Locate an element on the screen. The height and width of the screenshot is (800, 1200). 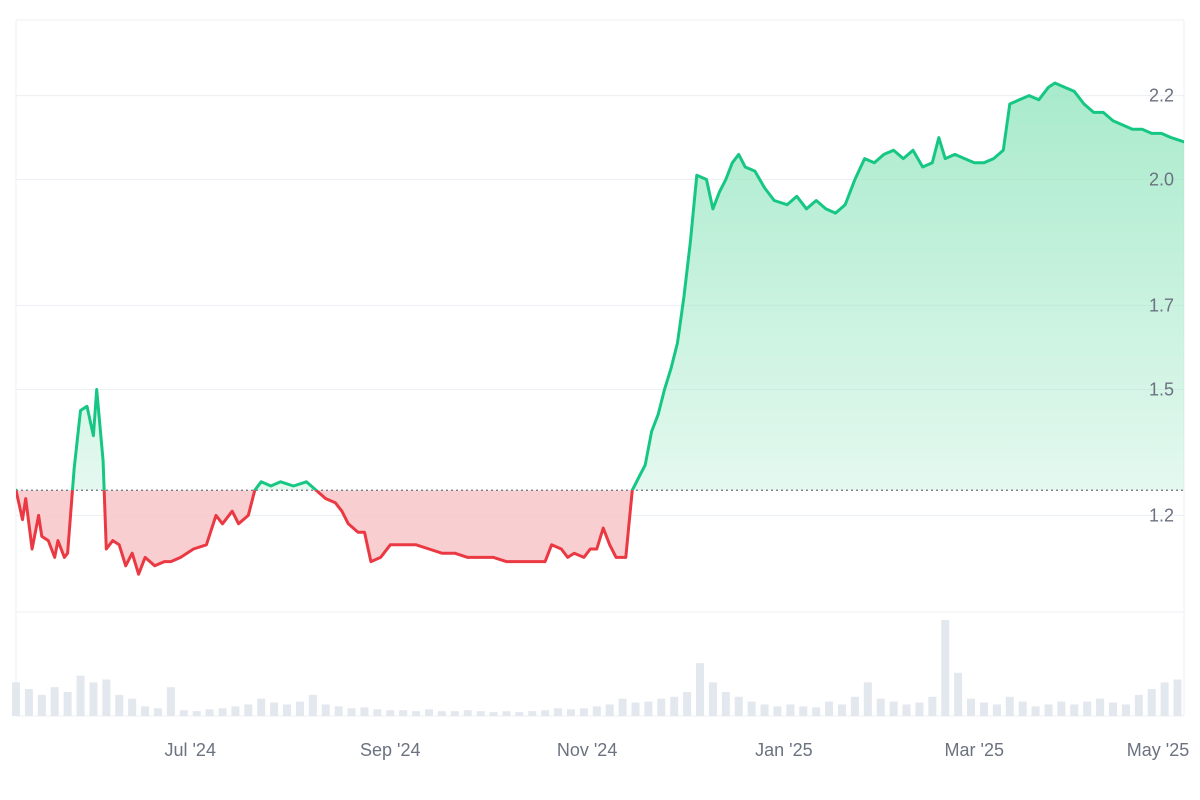
volume-bars is located at coordinates (597, 668).